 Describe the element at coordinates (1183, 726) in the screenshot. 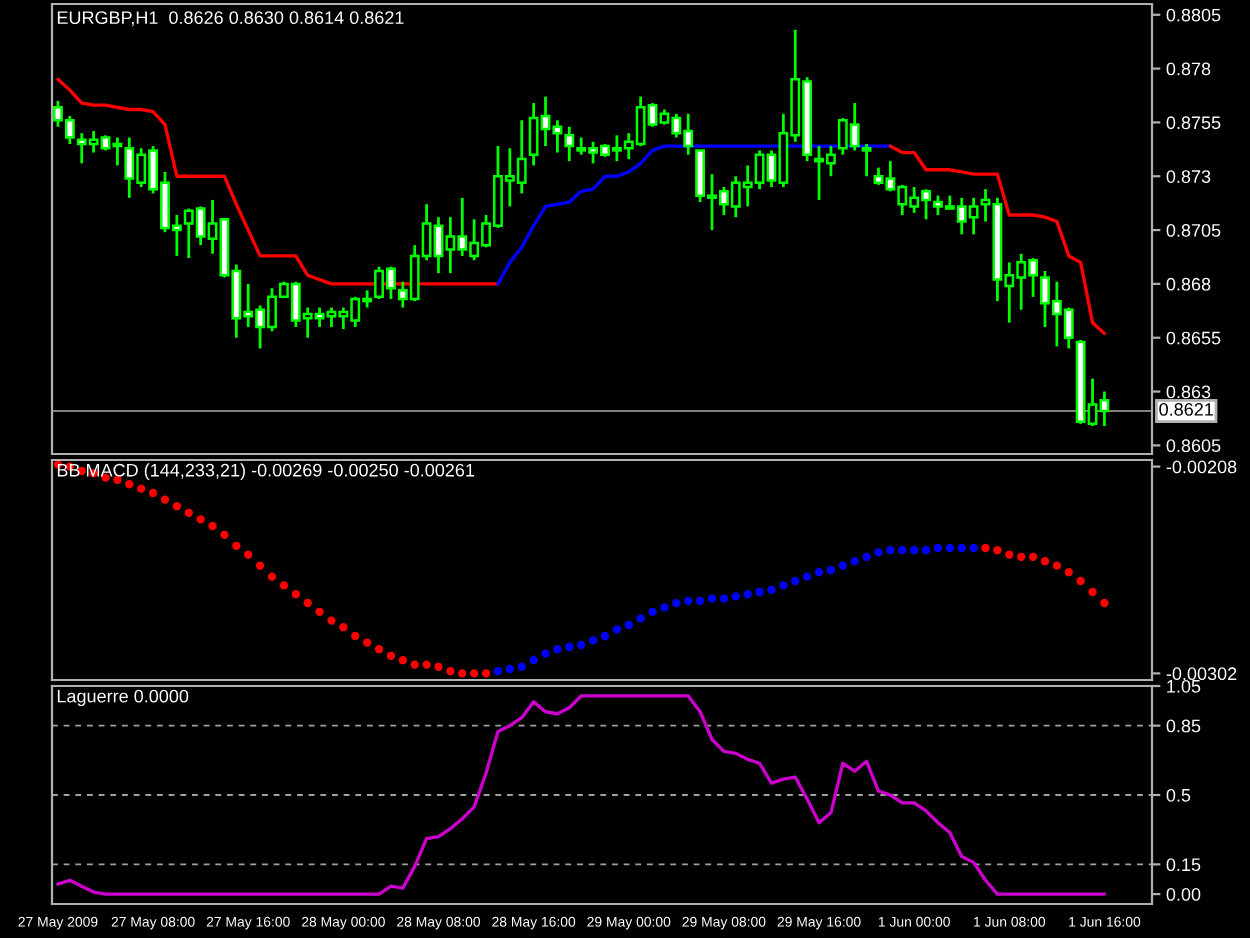

I see `y-tick-label: 0.85` at that location.